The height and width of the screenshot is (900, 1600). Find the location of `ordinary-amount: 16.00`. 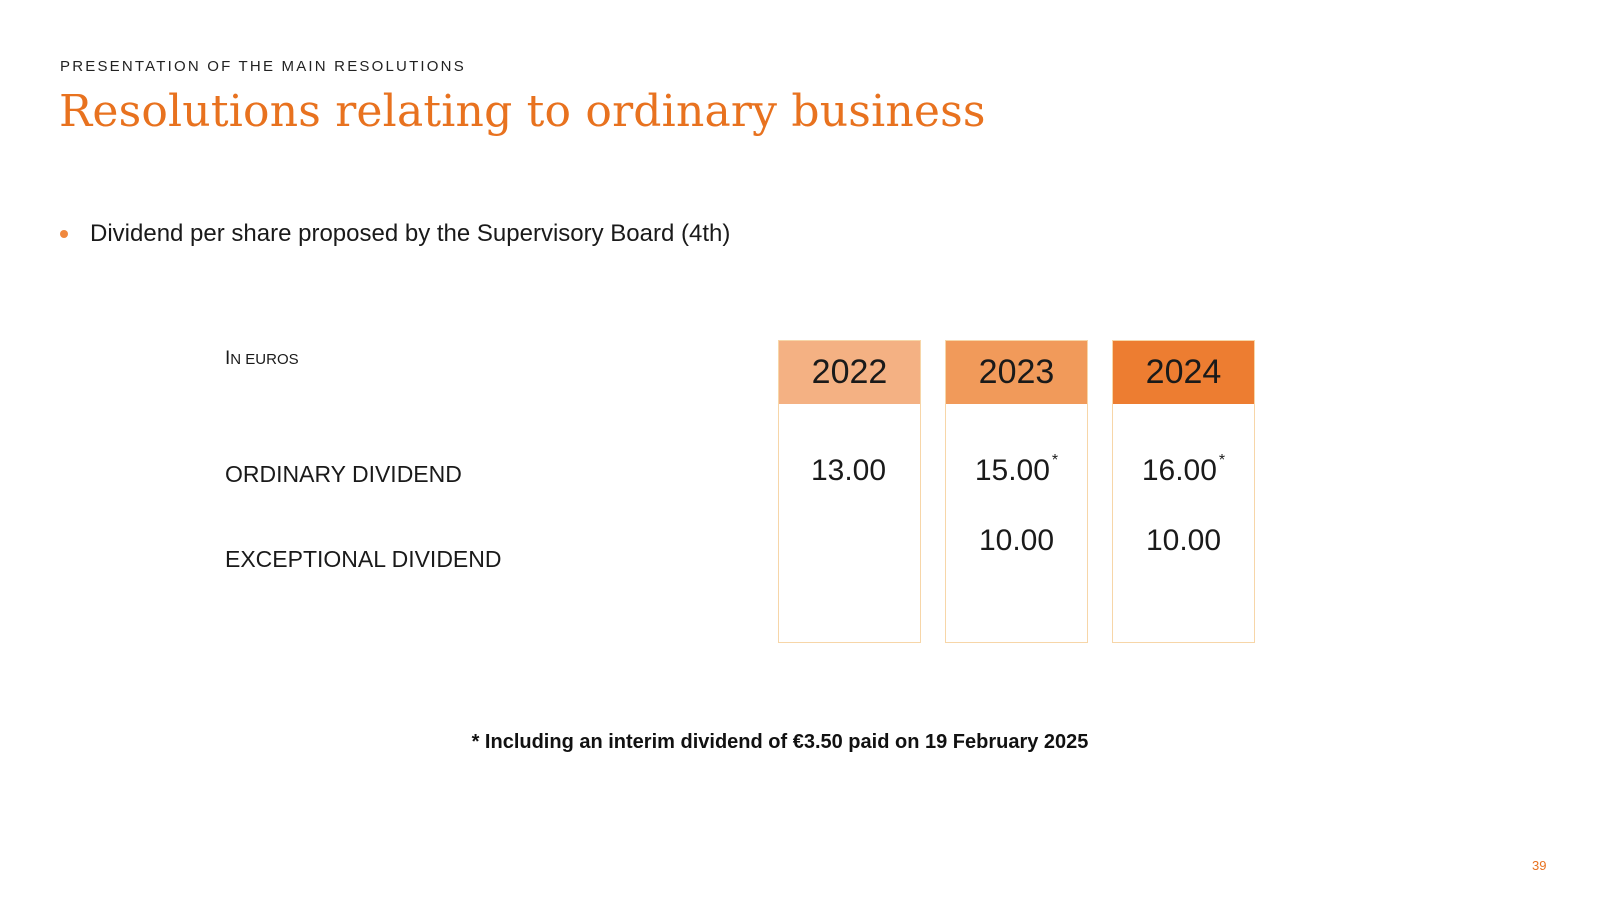

ordinary-amount: 16.00 is located at coordinates (1179, 470).